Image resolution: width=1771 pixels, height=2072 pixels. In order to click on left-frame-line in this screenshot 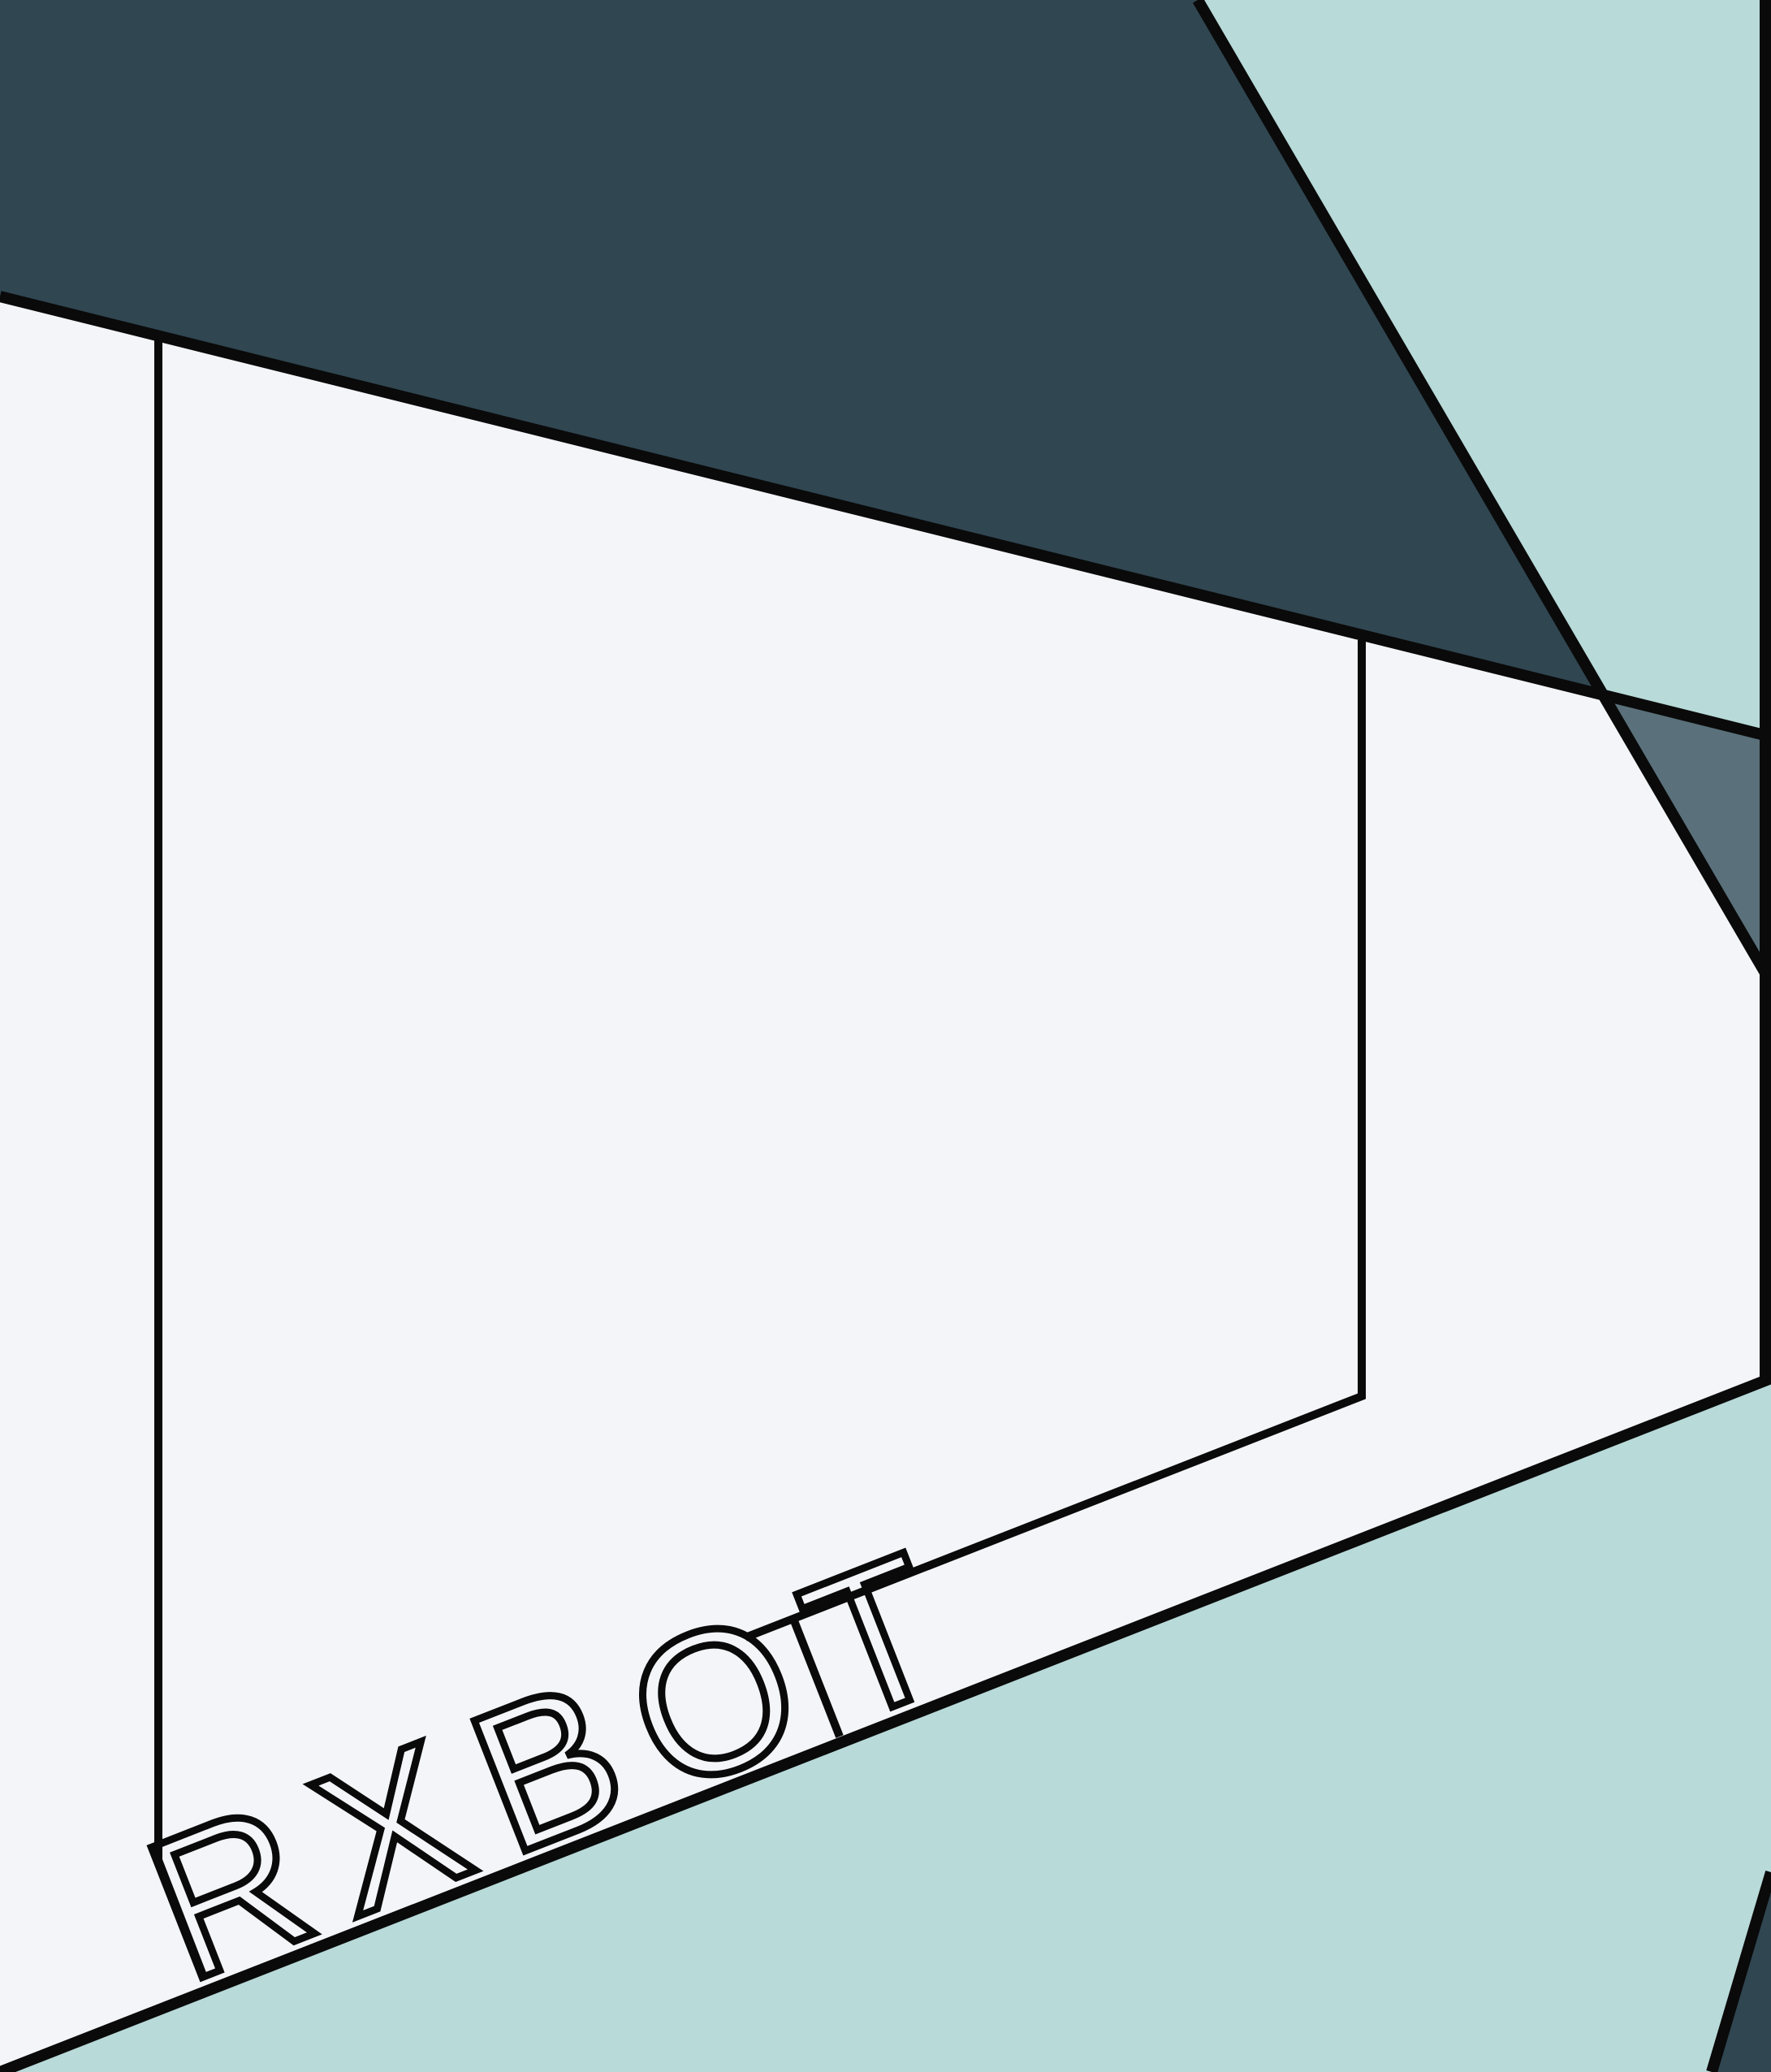, I will do `click(180, 1158)`.